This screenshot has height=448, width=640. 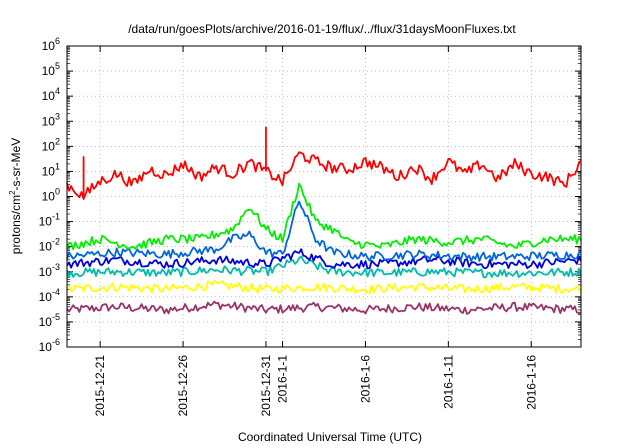 What do you see at coordinates (448, 382) in the screenshot?
I see `x-tick-label: 2016-1-11` at bounding box center [448, 382].